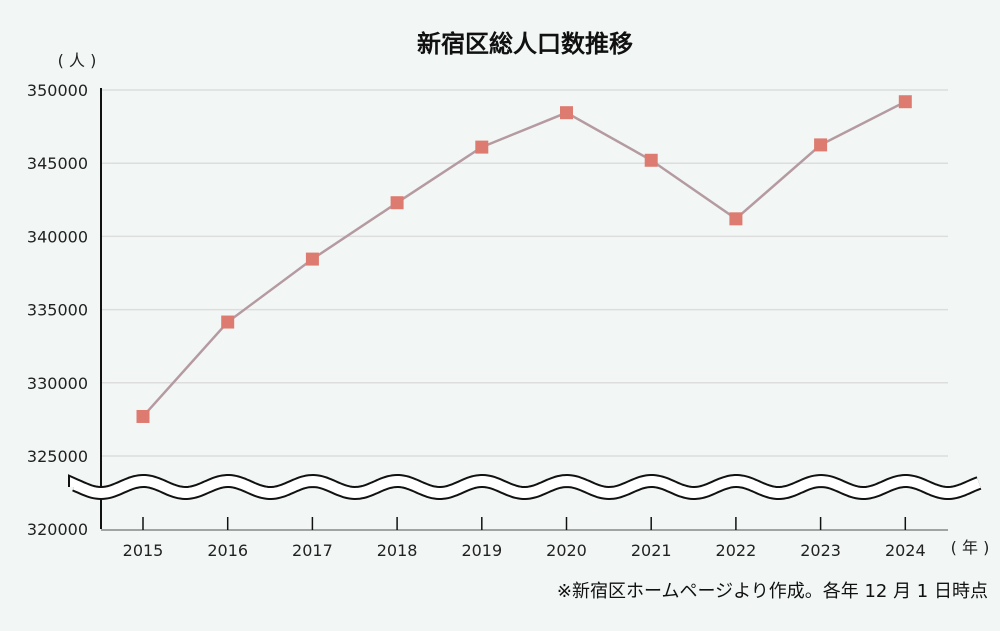 The image size is (1000, 631). I want to click on x-tick-label: 2021, so click(651, 550).